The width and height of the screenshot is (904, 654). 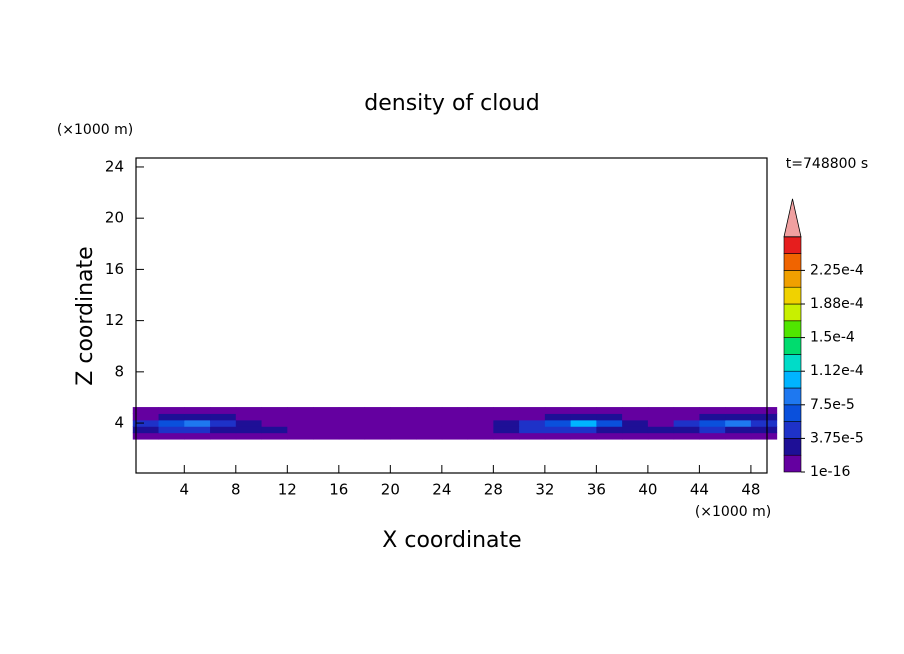 I want to click on x-tick-label: 48, so click(x=750, y=490).